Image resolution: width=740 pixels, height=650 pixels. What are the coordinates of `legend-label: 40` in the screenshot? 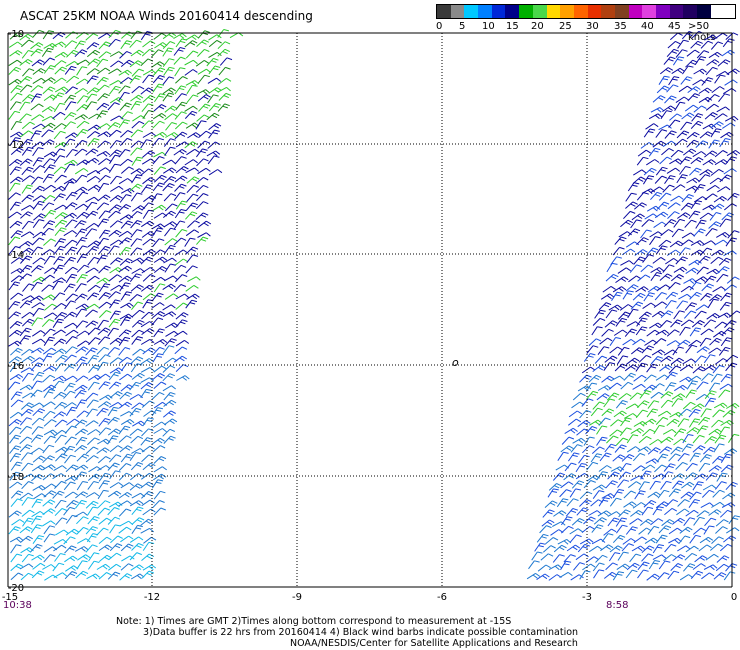 It's located at (647, 26).